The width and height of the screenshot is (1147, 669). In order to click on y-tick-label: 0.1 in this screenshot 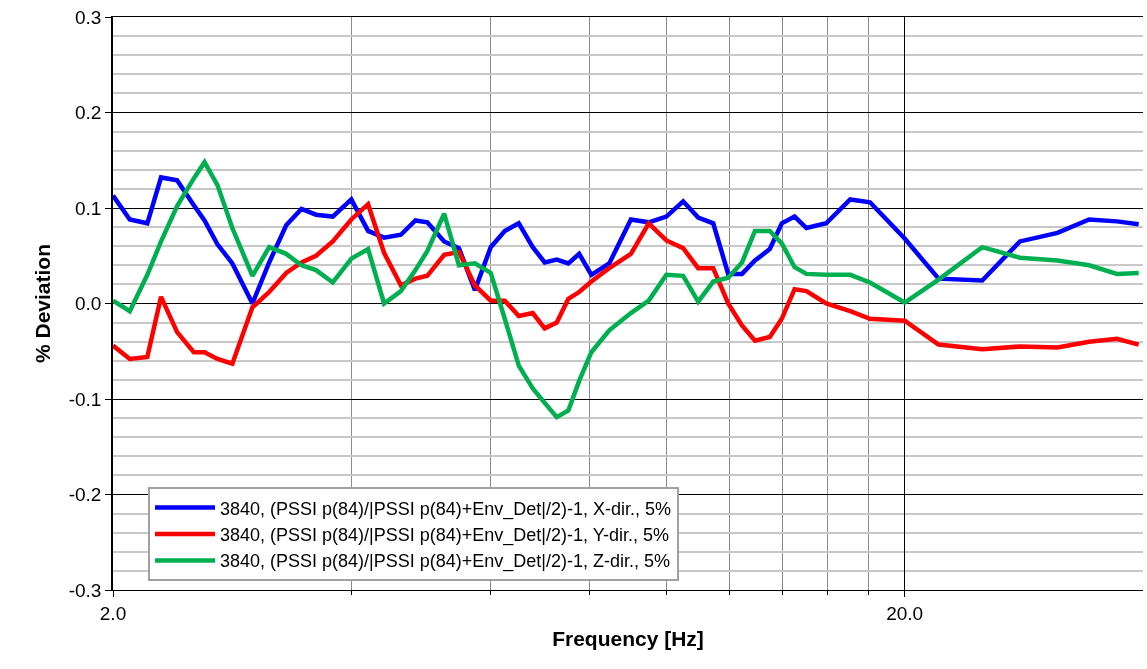, I will do `click(88, 208)`.